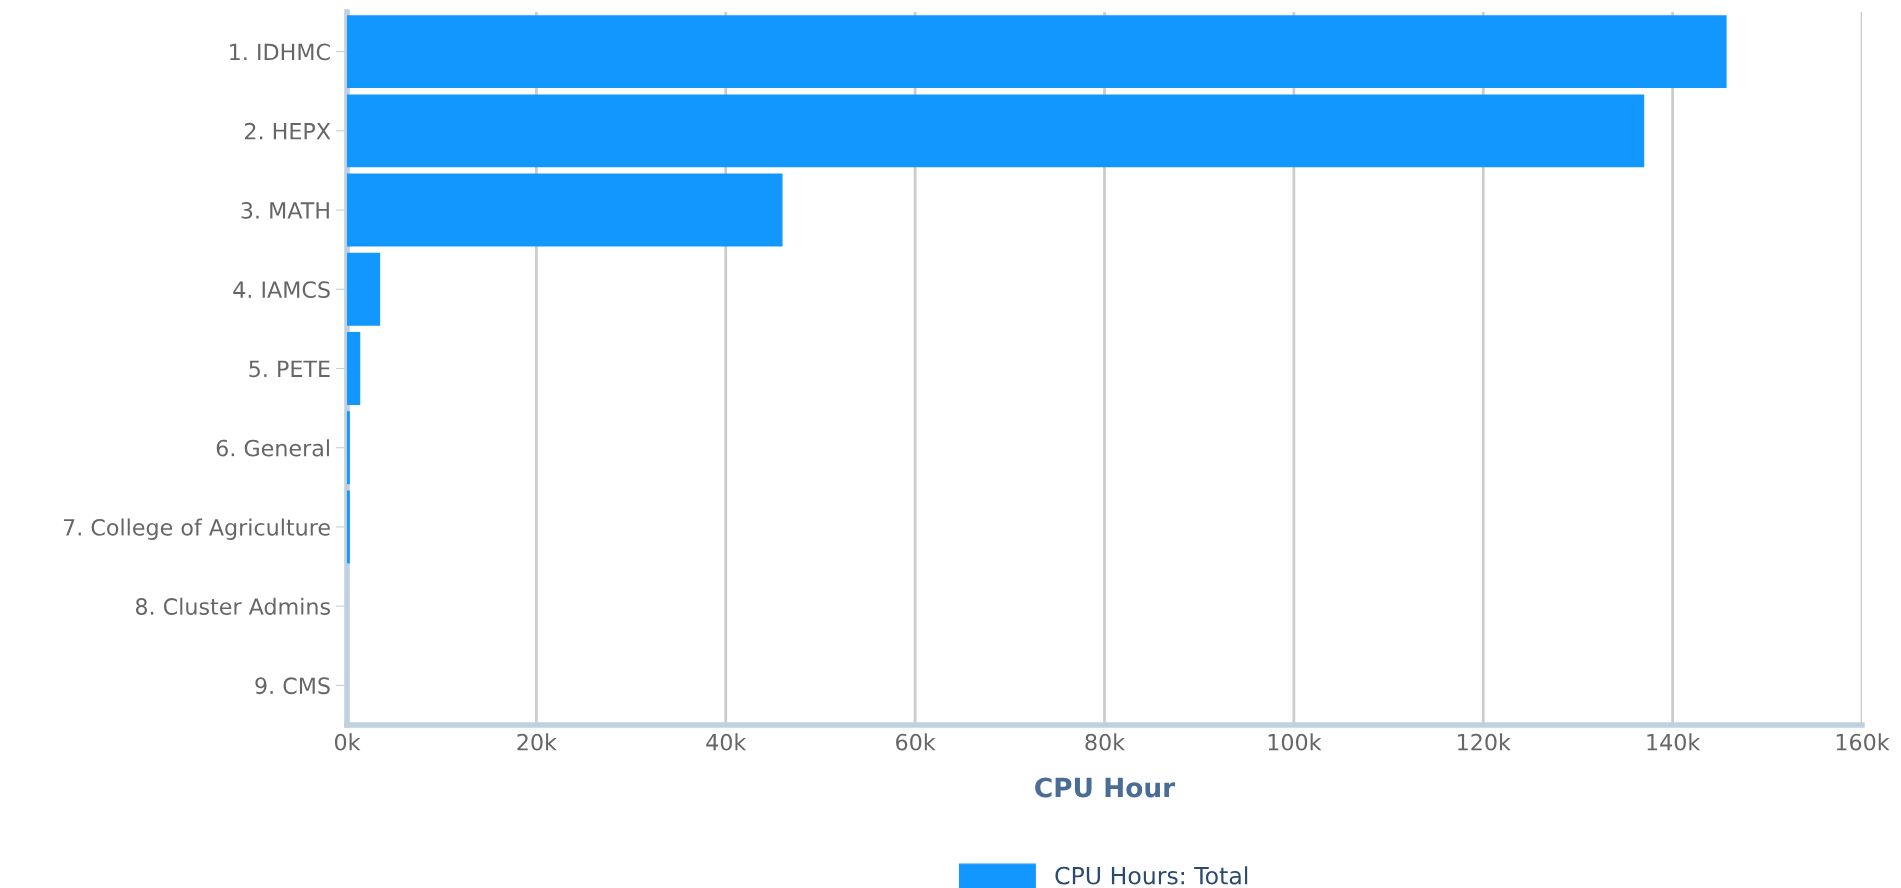 Image resolution: width=1901 pixels, height=888 pixels. I want to click on y-tick-label: 8. Cluster Admins, so click(232, 606).